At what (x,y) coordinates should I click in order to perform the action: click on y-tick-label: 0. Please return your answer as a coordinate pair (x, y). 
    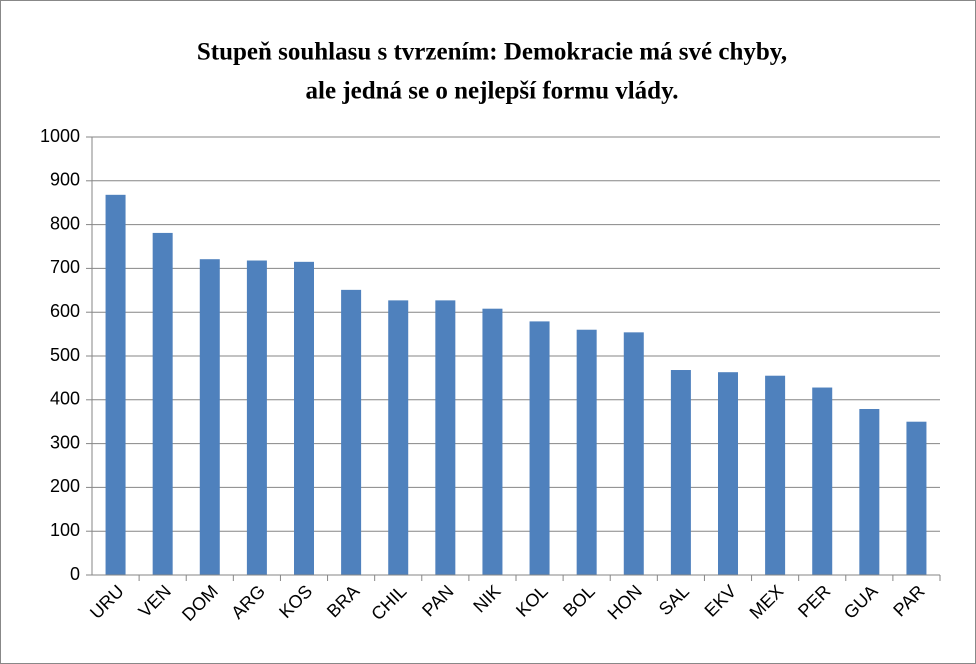
    Looking at the image, I should click on (75, 574).